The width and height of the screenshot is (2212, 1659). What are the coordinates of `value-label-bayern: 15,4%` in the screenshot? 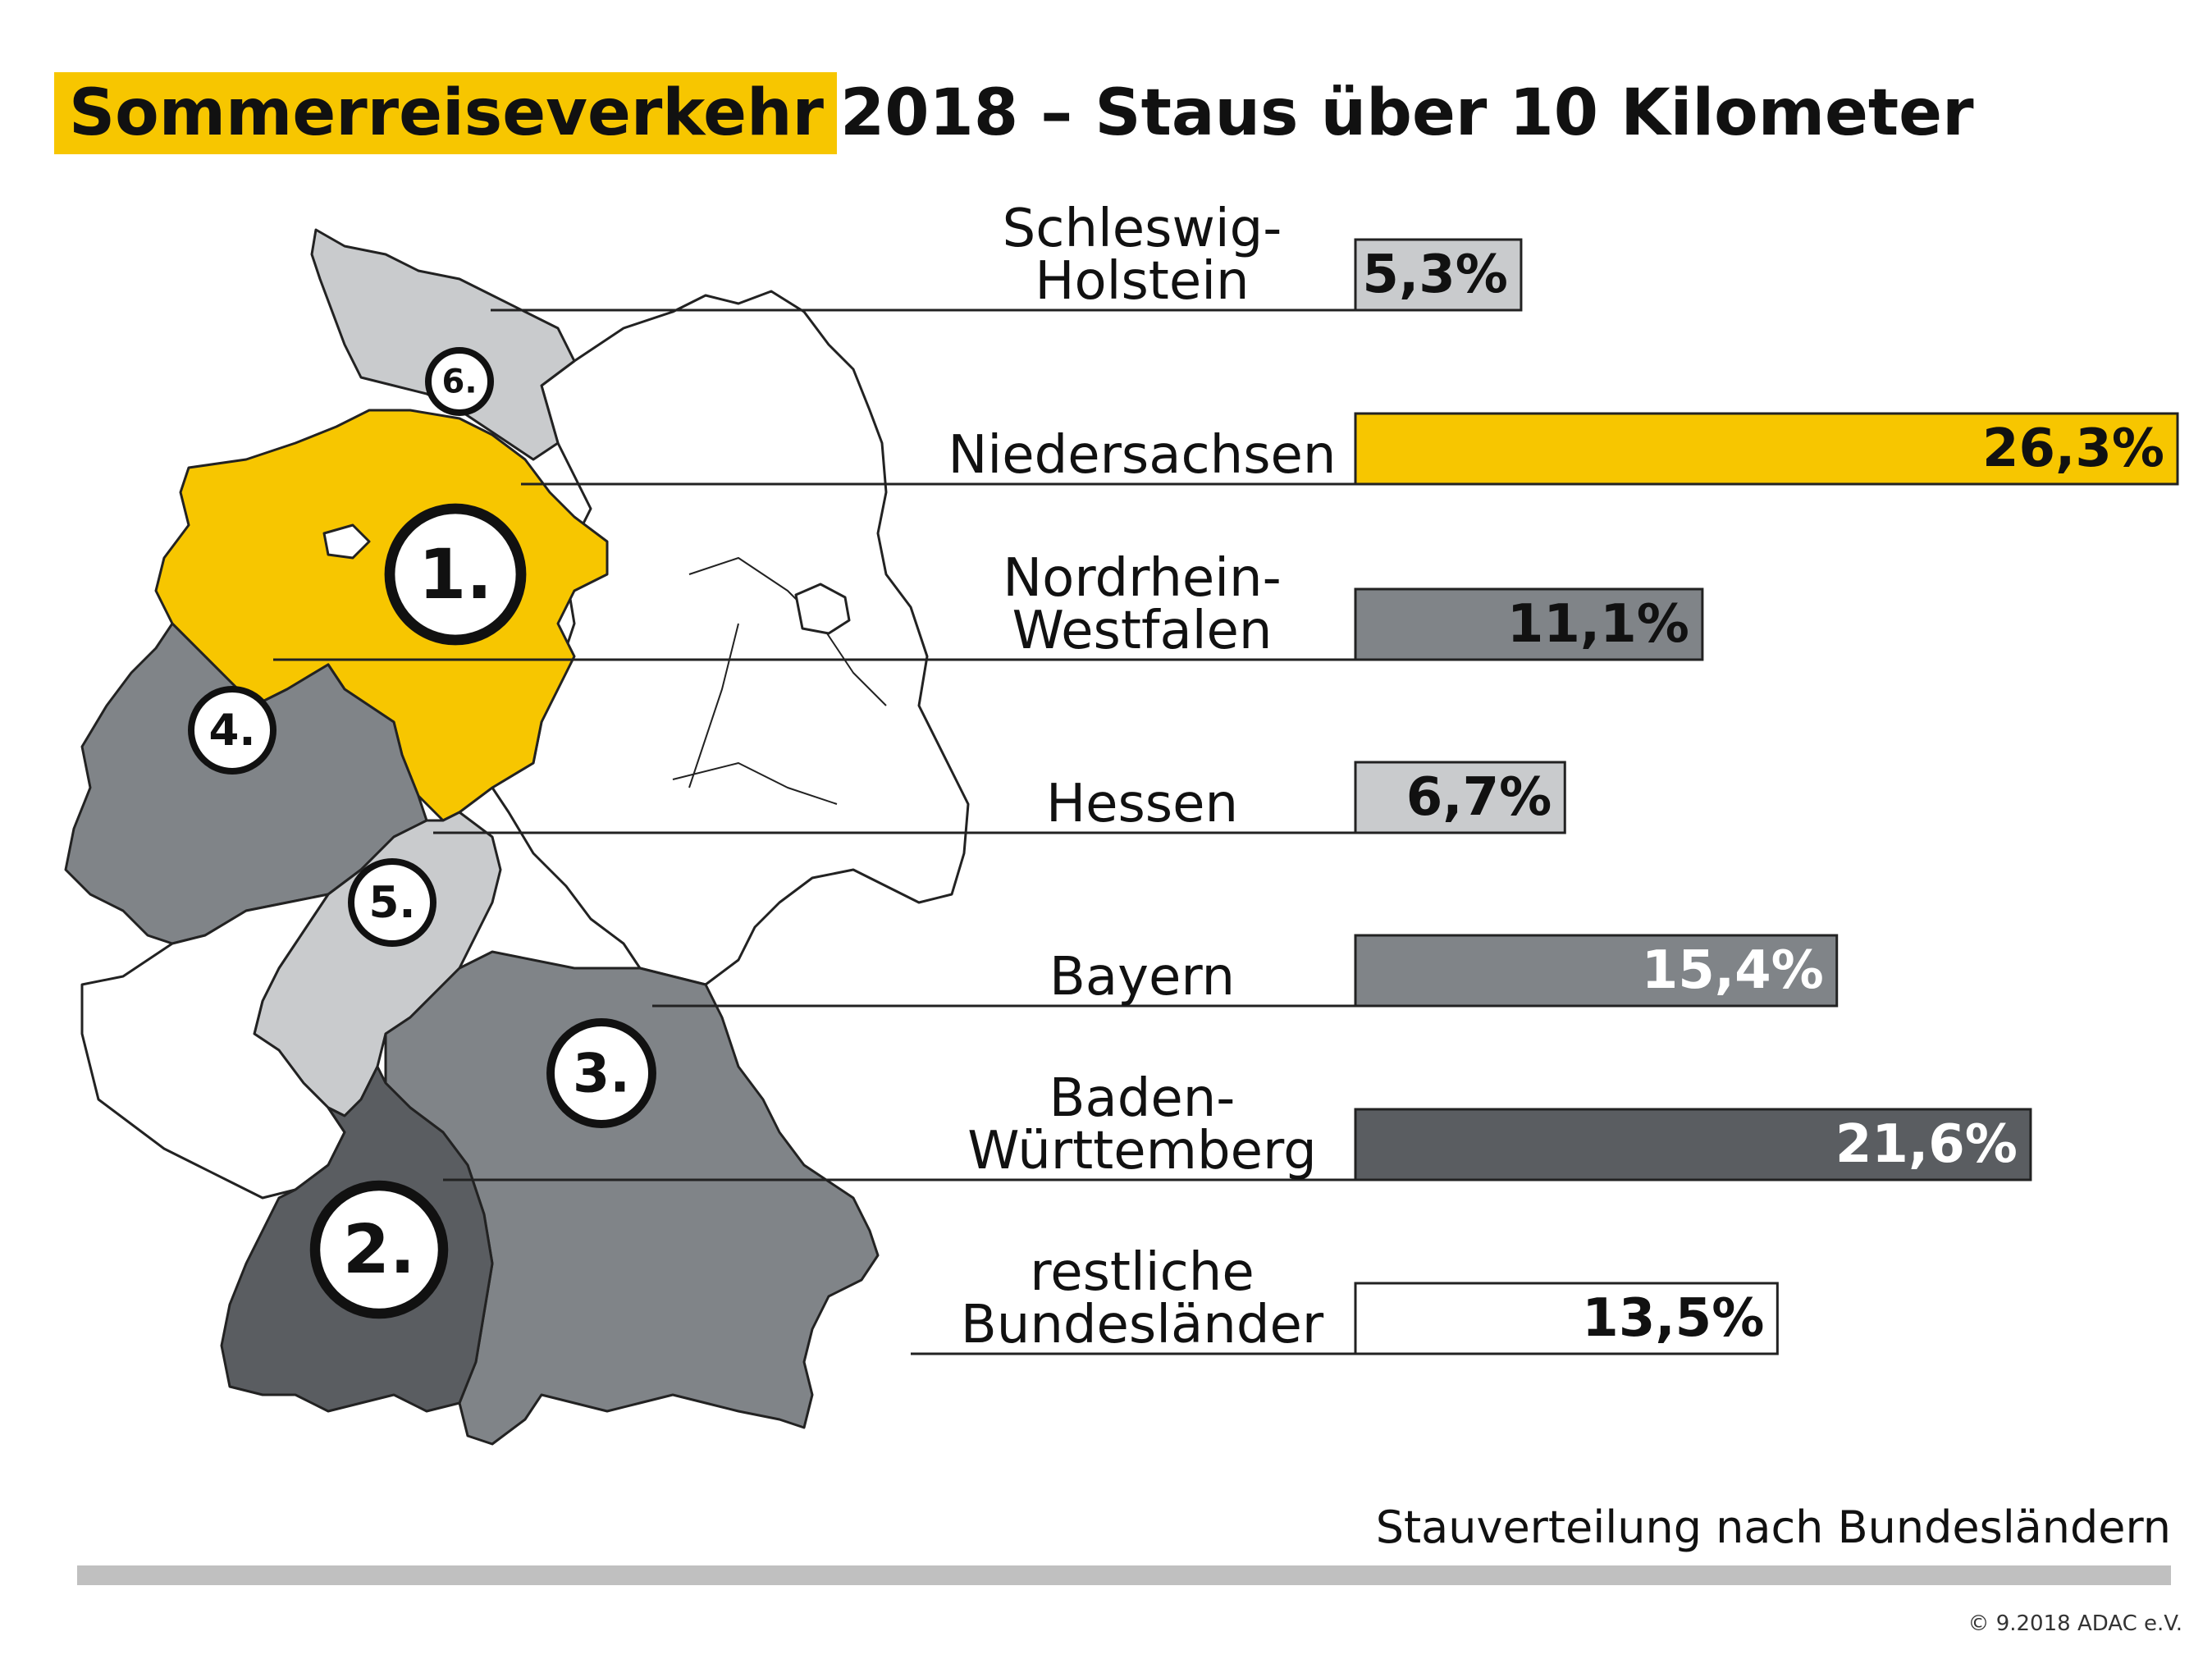 It's located at (1733, 970).